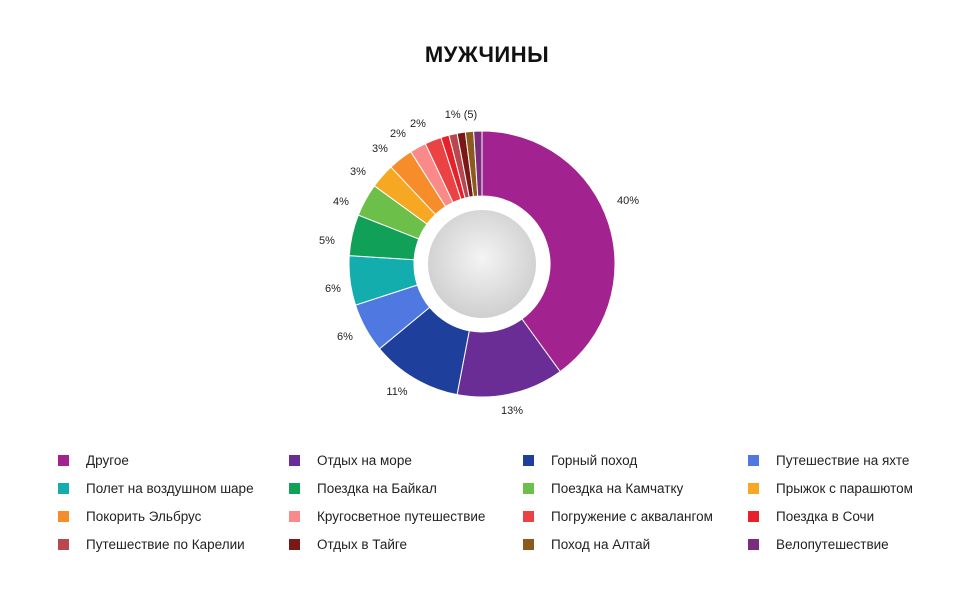 The height and width of the screenshot is (601, 974). I want to click on legend-item: Полет на воздушном шаре, so click(156, 488).